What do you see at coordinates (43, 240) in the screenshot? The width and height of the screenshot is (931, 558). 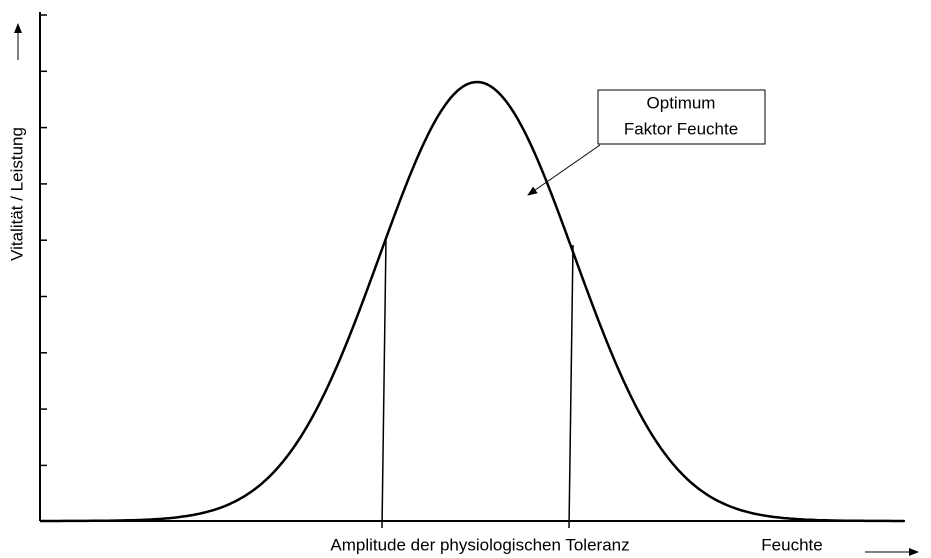 I see `axis-ticks` at bounding box center [43, 240].